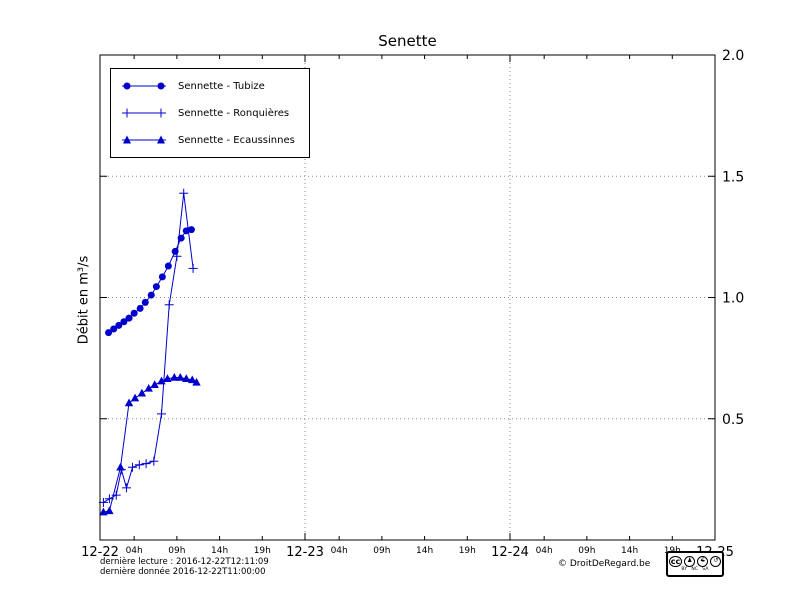  I want to click on y-tick-label: 1.0, so click(733, 299).